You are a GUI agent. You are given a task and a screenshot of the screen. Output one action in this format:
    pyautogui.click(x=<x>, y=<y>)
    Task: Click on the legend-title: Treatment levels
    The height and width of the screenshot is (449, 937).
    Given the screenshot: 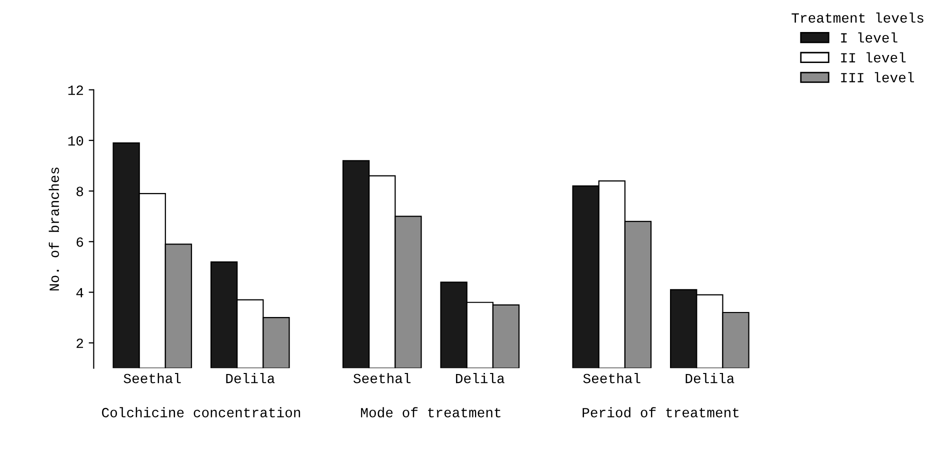 What is the action you would take?
    pyautogui.click(x=858, y=17)
    